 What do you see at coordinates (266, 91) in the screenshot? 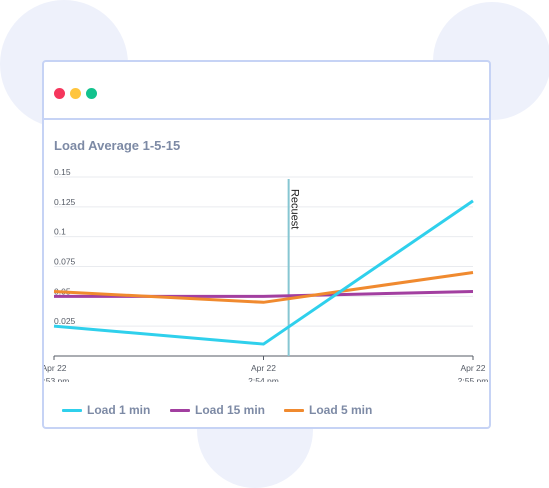
I see `window-titlebar` at bounding box center [266, 91].